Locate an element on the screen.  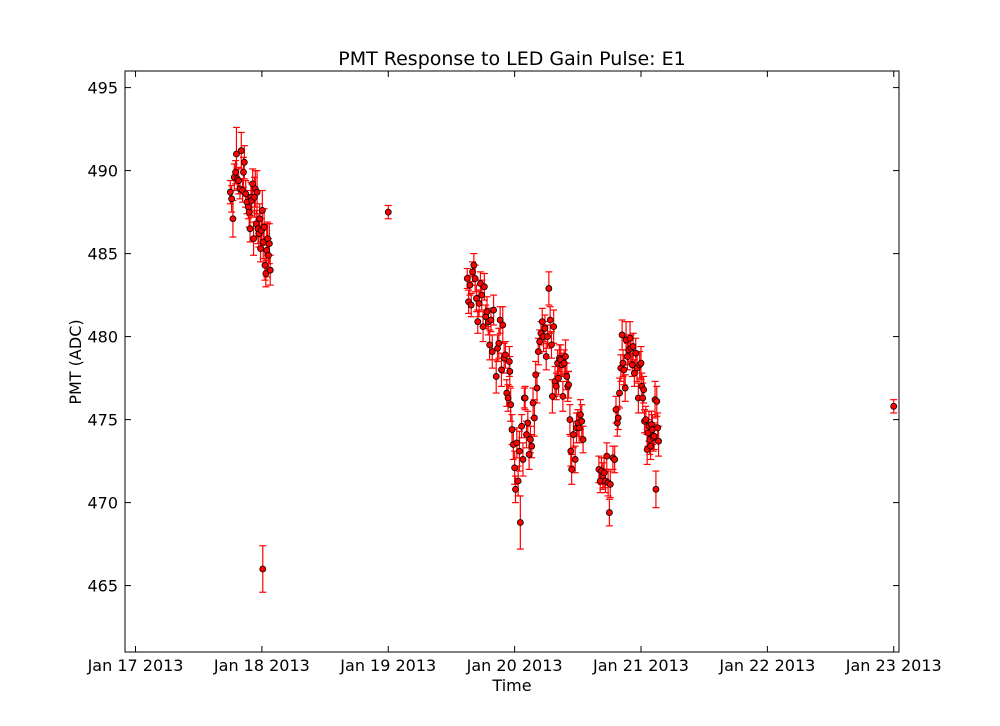
x-tick-label: Jan 23 2013 is located at coordinates (893, 665).